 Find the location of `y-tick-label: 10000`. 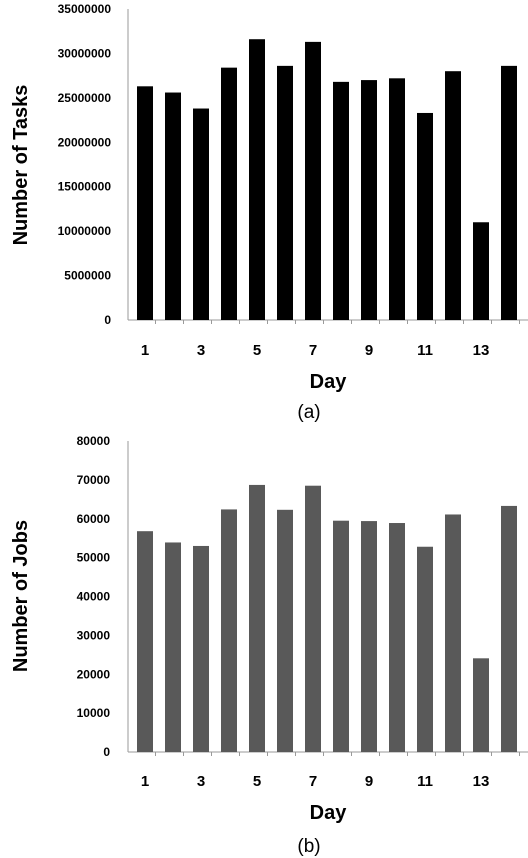

y-tick-label: 10000 is located at coordinates (94, 713).